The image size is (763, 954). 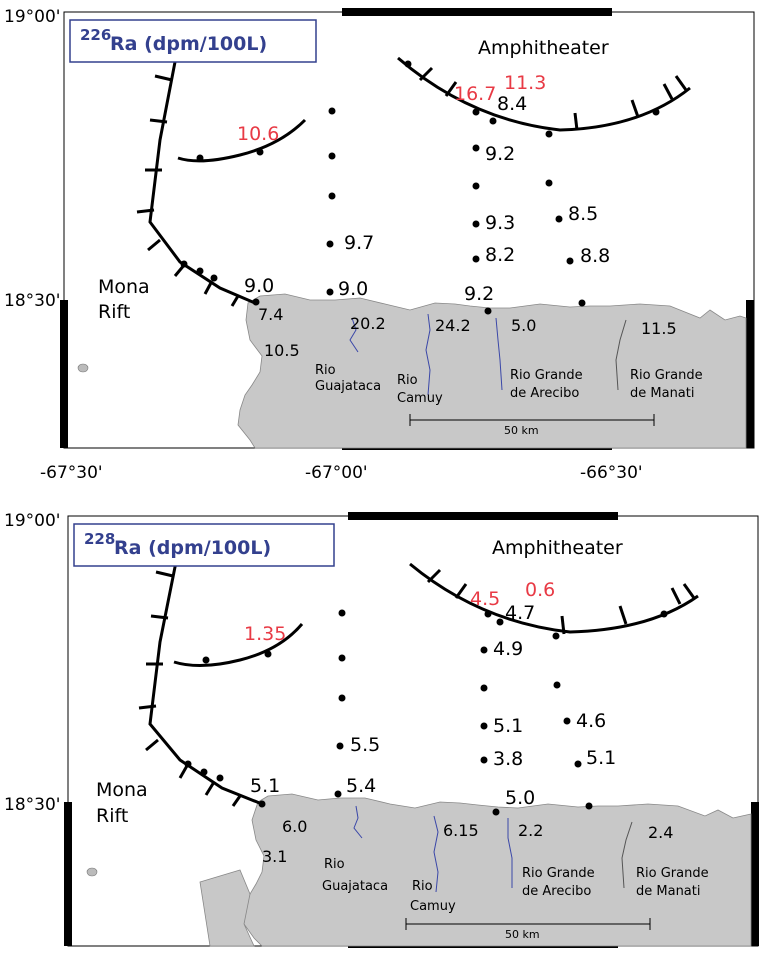 What do you see at coordinates (659, 328) in the screenshot?
I see `value-label: 11.5` at bounding box center [659, 328].